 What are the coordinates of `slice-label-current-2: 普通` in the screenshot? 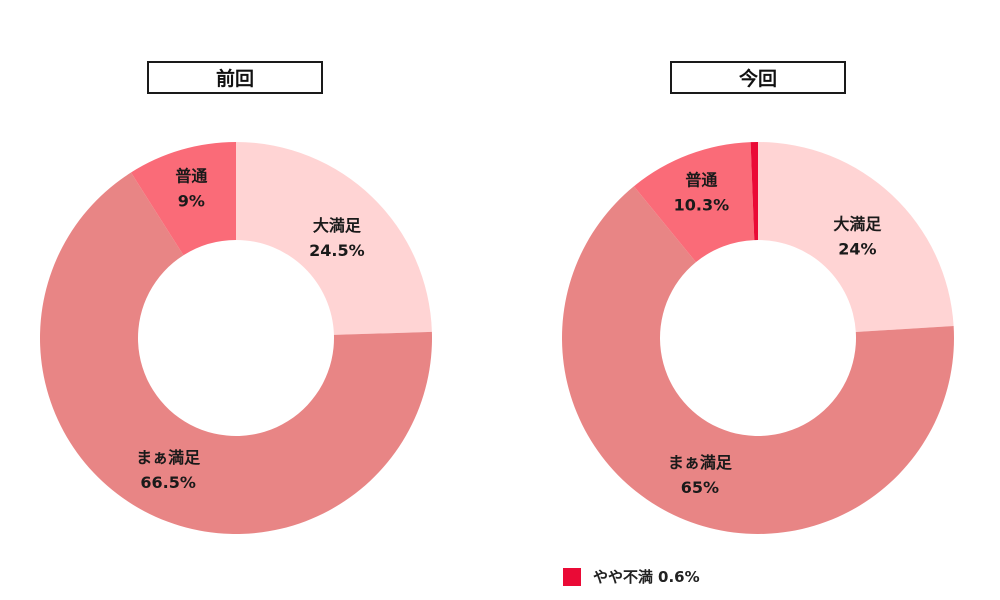 It's located at (701, 179).